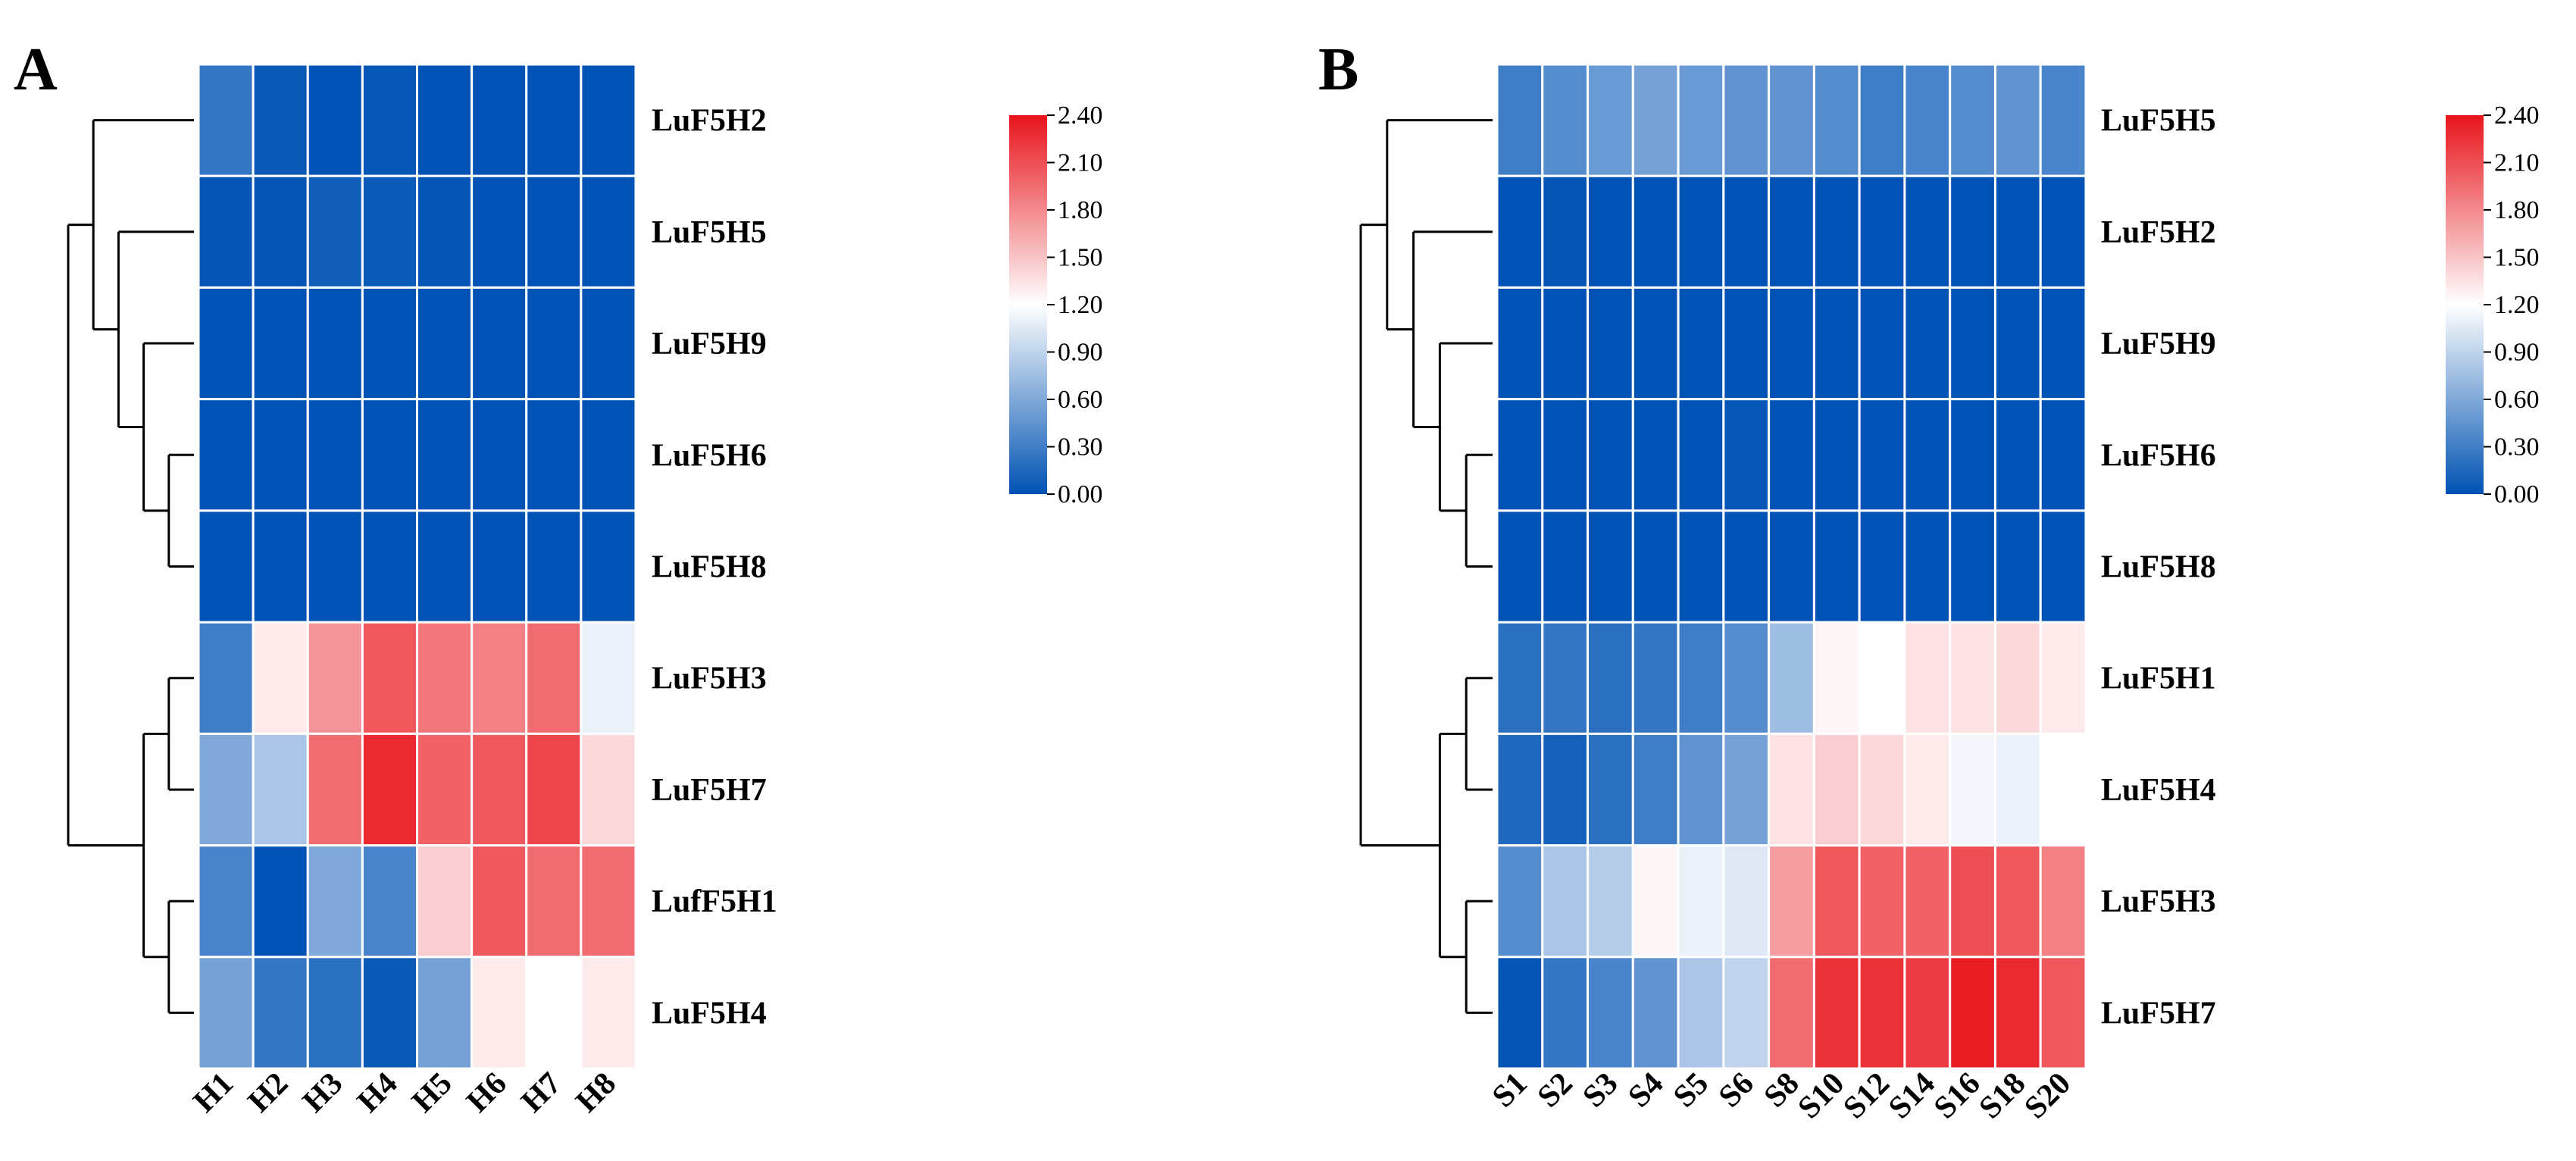 The height and width of the screenshot is (1161, 2576). Describe the element at coordinates (2158, 679) in the screenshot. I see `row-label: LuF5H1` at that location.